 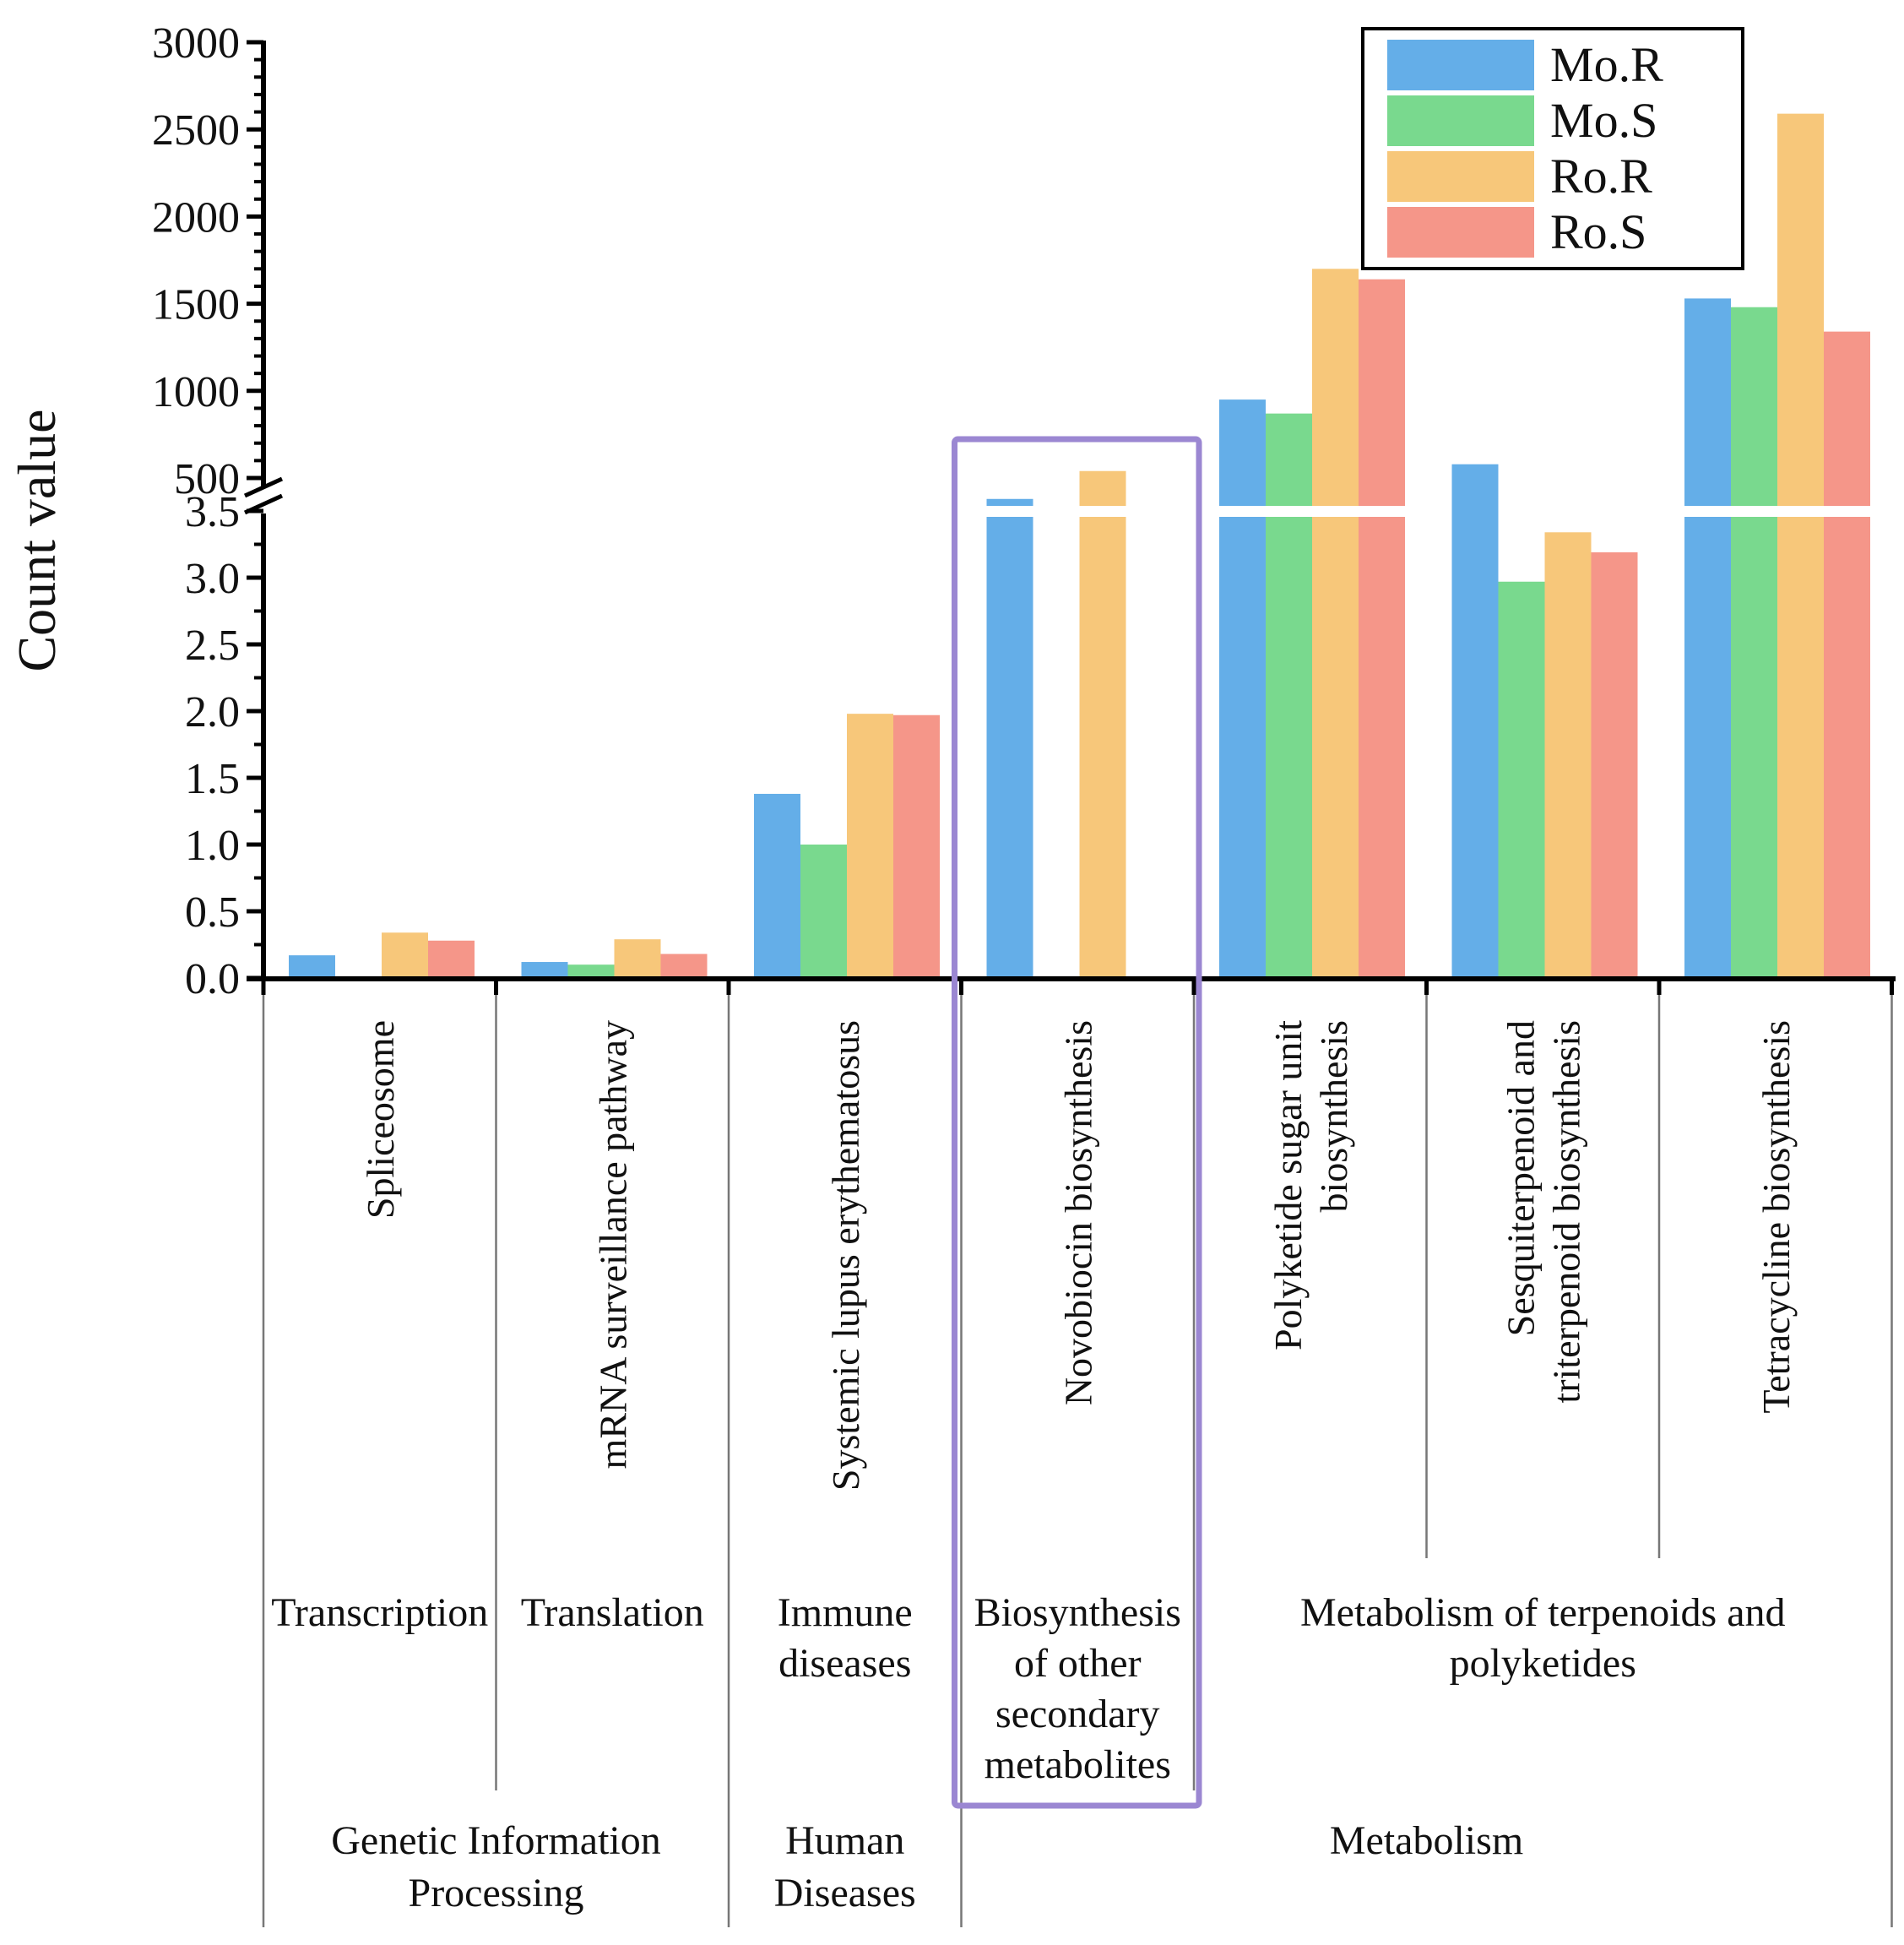 I want to click on bar-mo-r-6-lower, so click(x=1708, y=747).